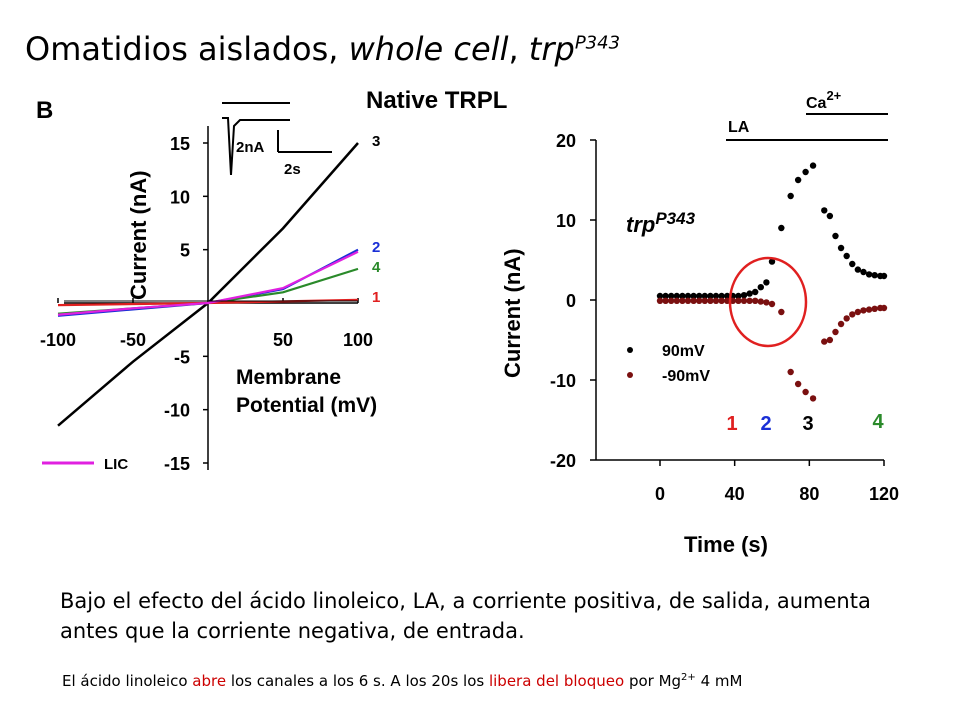 Image resolution: width=960 pixels, height=720 pixels. I want to click on footnote-part6: 4 mM, so click(719, 681).